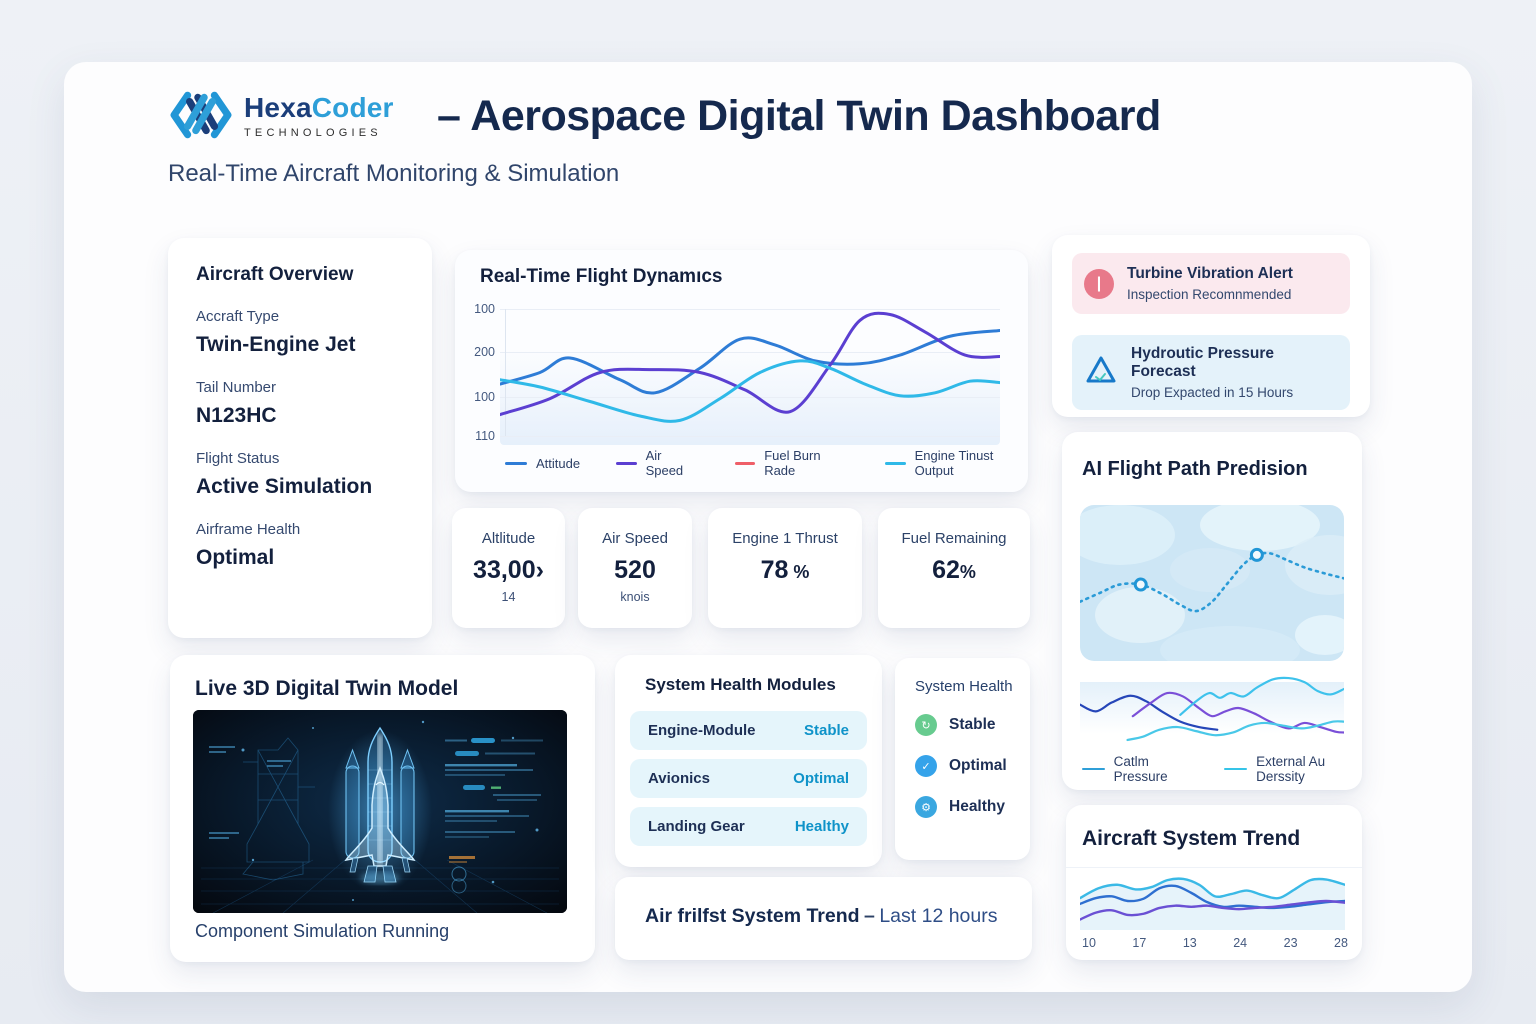 Image resolution: width=1536 pixels, height=1024 pixels. I want to click on field-label: Accraft Type, so click(238, 316).